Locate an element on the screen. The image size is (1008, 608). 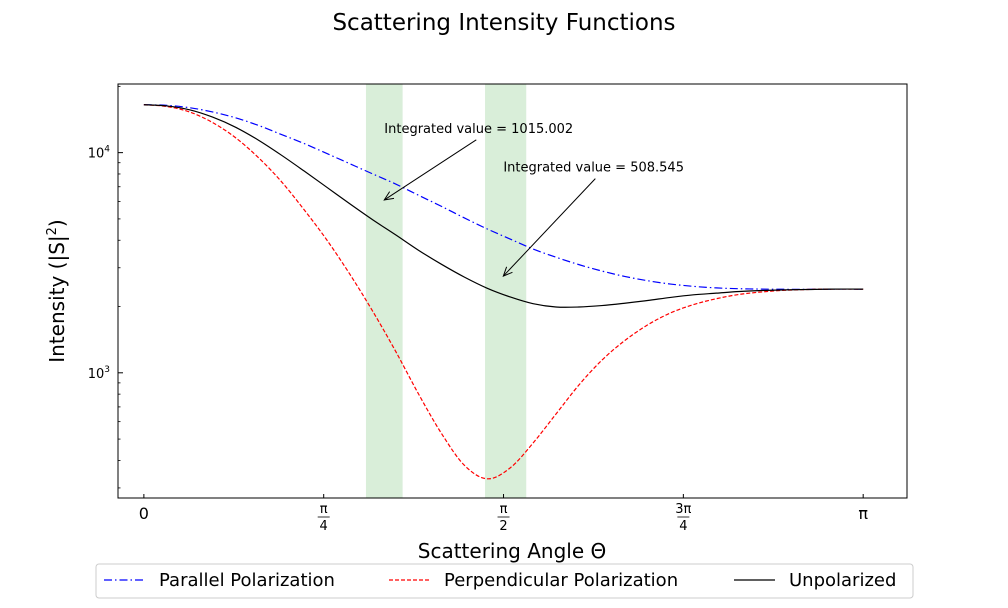
legend-label: Perpendicular Polarization is located at coordinates (561, 580).